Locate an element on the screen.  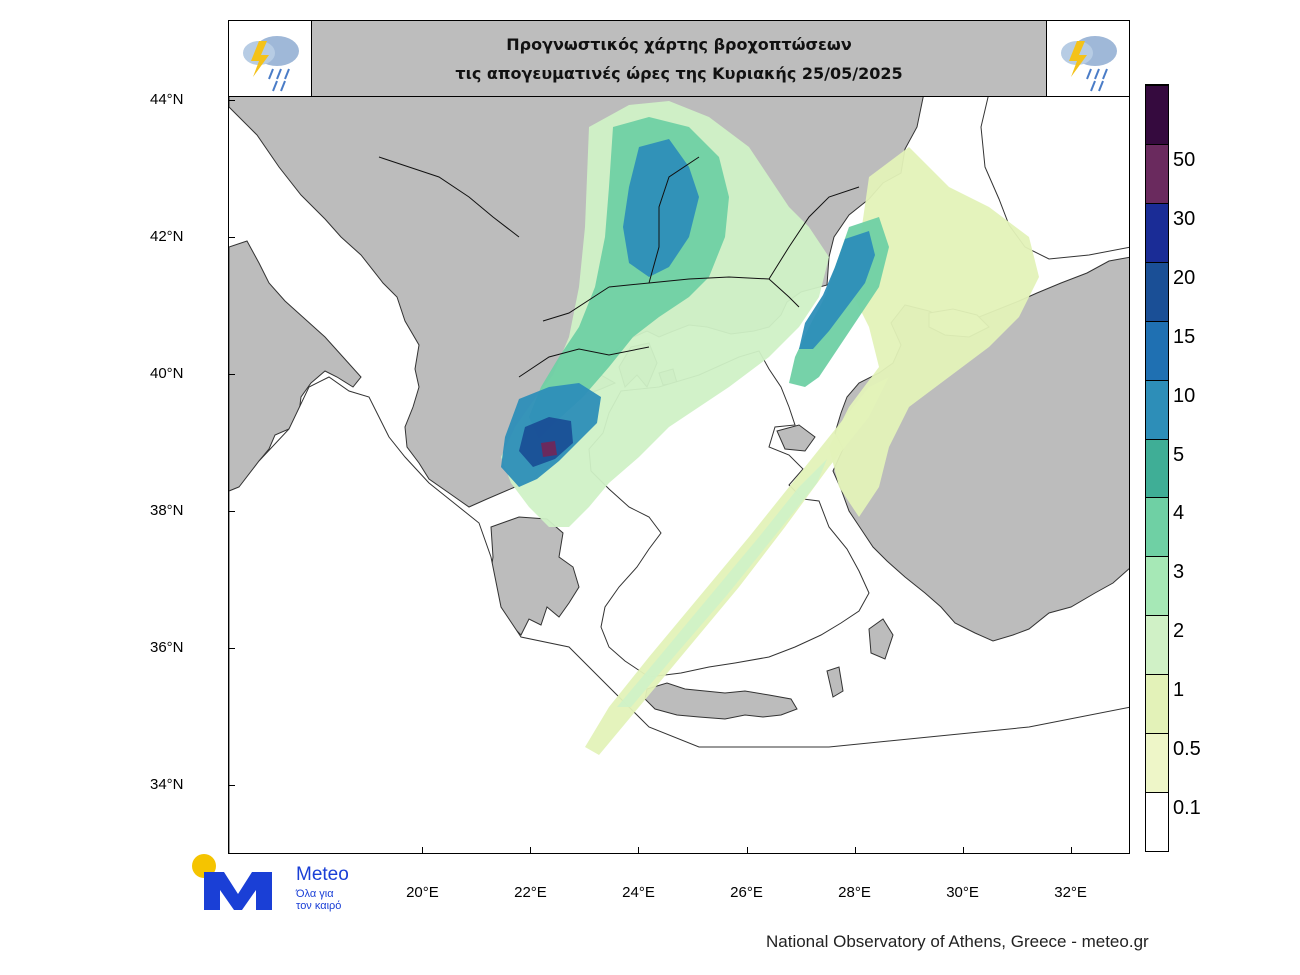
colorbar-level-label: 5 is located at coordinates (1179, 454).